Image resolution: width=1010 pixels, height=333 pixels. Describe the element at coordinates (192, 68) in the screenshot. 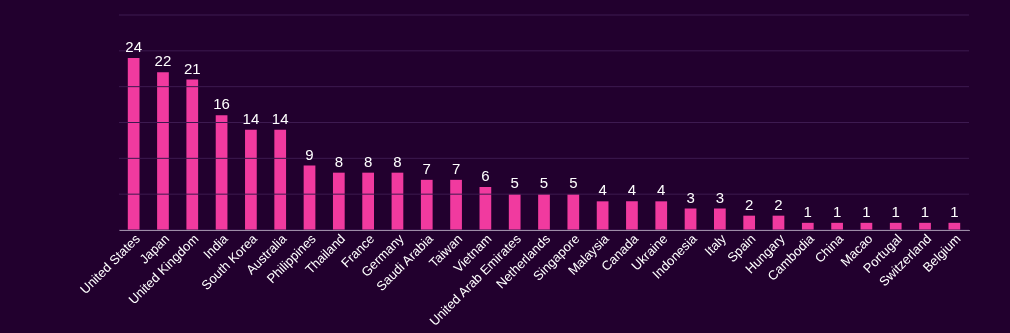

I see `data-label: 21` at that location.